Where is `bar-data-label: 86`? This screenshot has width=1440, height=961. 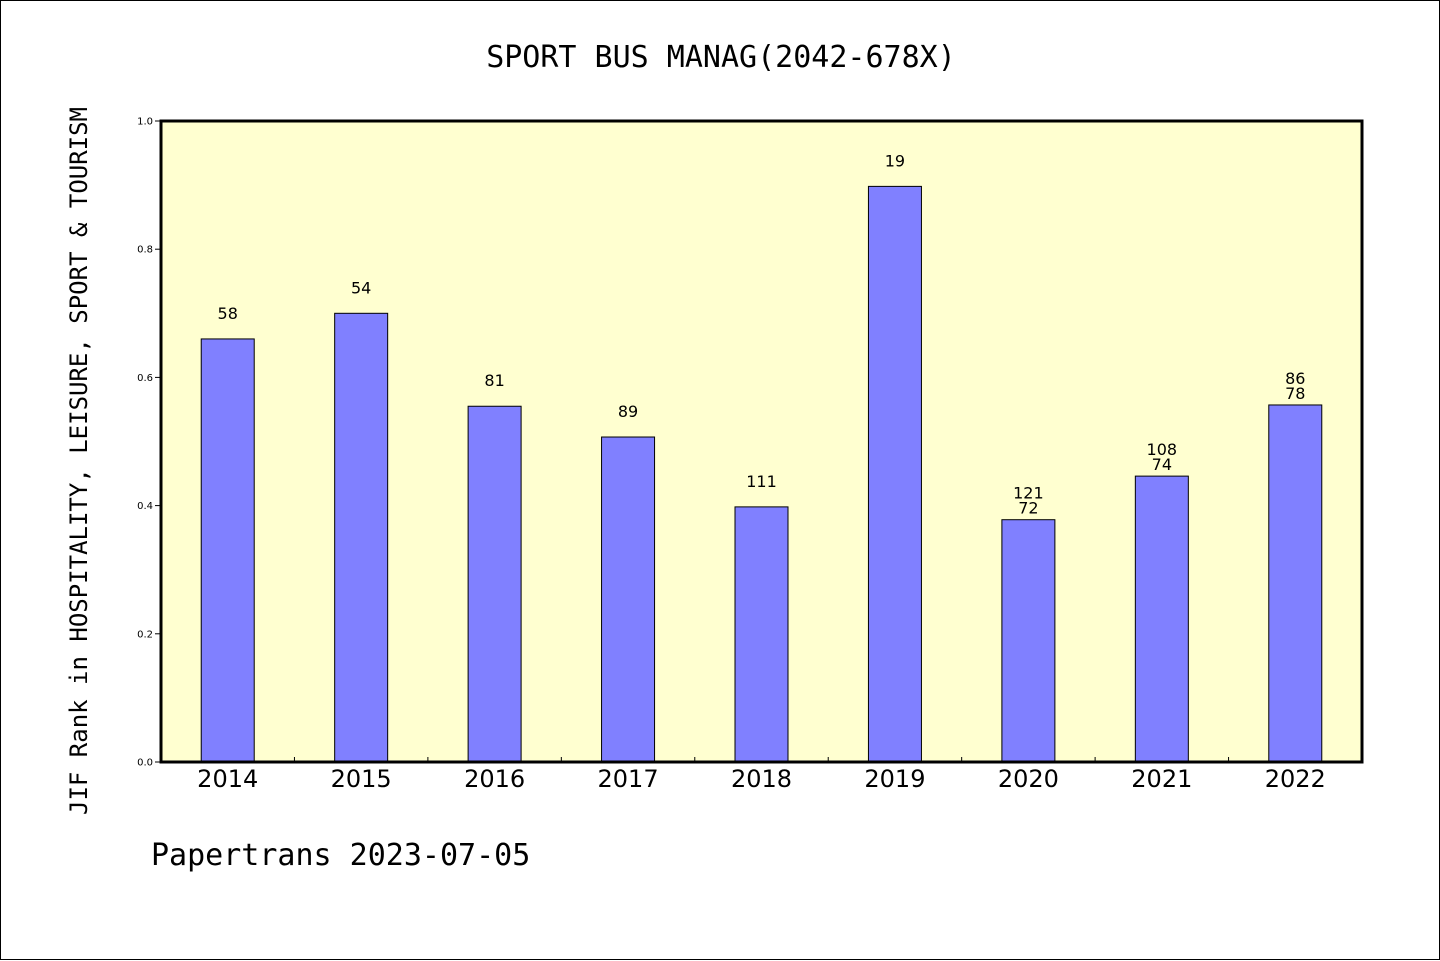 bar-data-label: 86 is located at coordinates (1295, 378).